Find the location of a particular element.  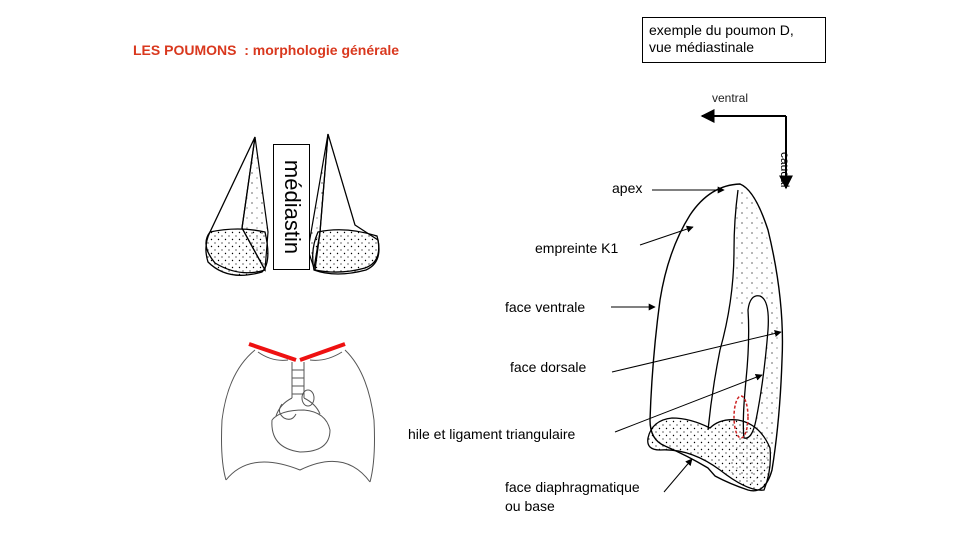

mediastin-label: médiastin is located at coordinates (292, 207).